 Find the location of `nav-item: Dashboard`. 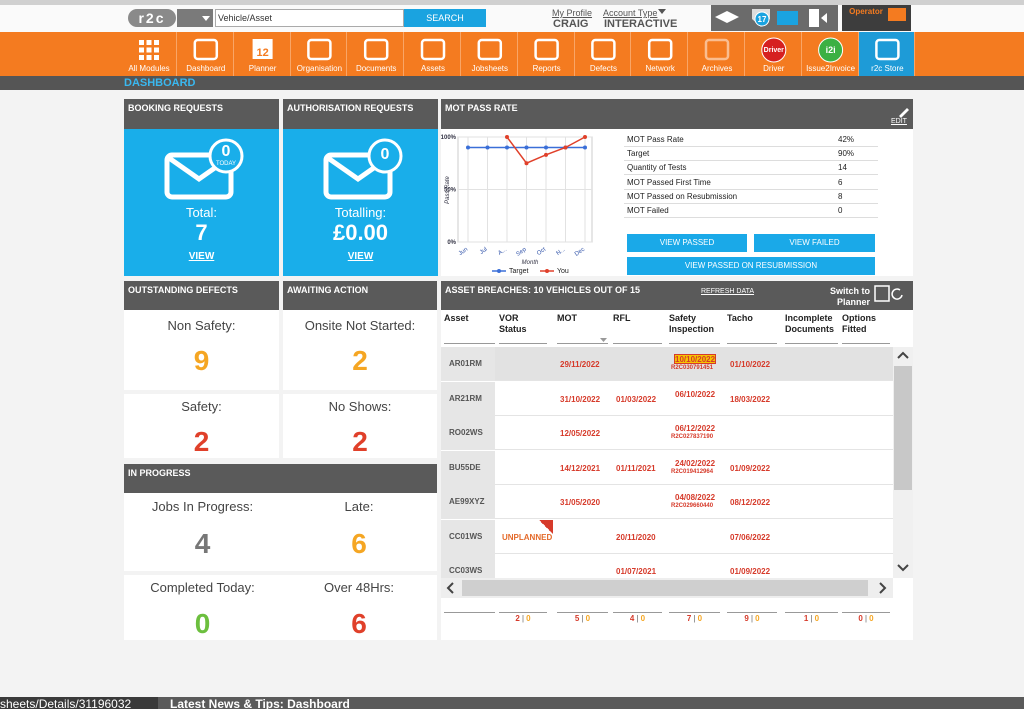

nav-item: Dashboard is located at coordinates (206, 54).